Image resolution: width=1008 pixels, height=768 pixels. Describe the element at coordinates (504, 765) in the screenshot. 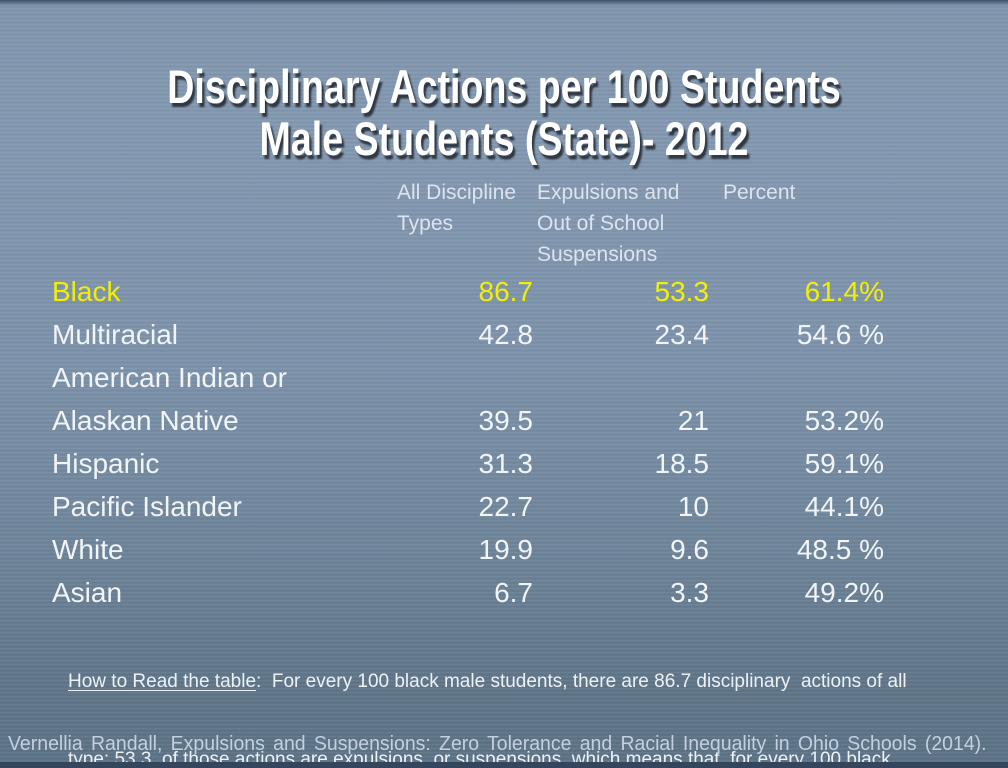

I see `slide-bottom-border` at that location.